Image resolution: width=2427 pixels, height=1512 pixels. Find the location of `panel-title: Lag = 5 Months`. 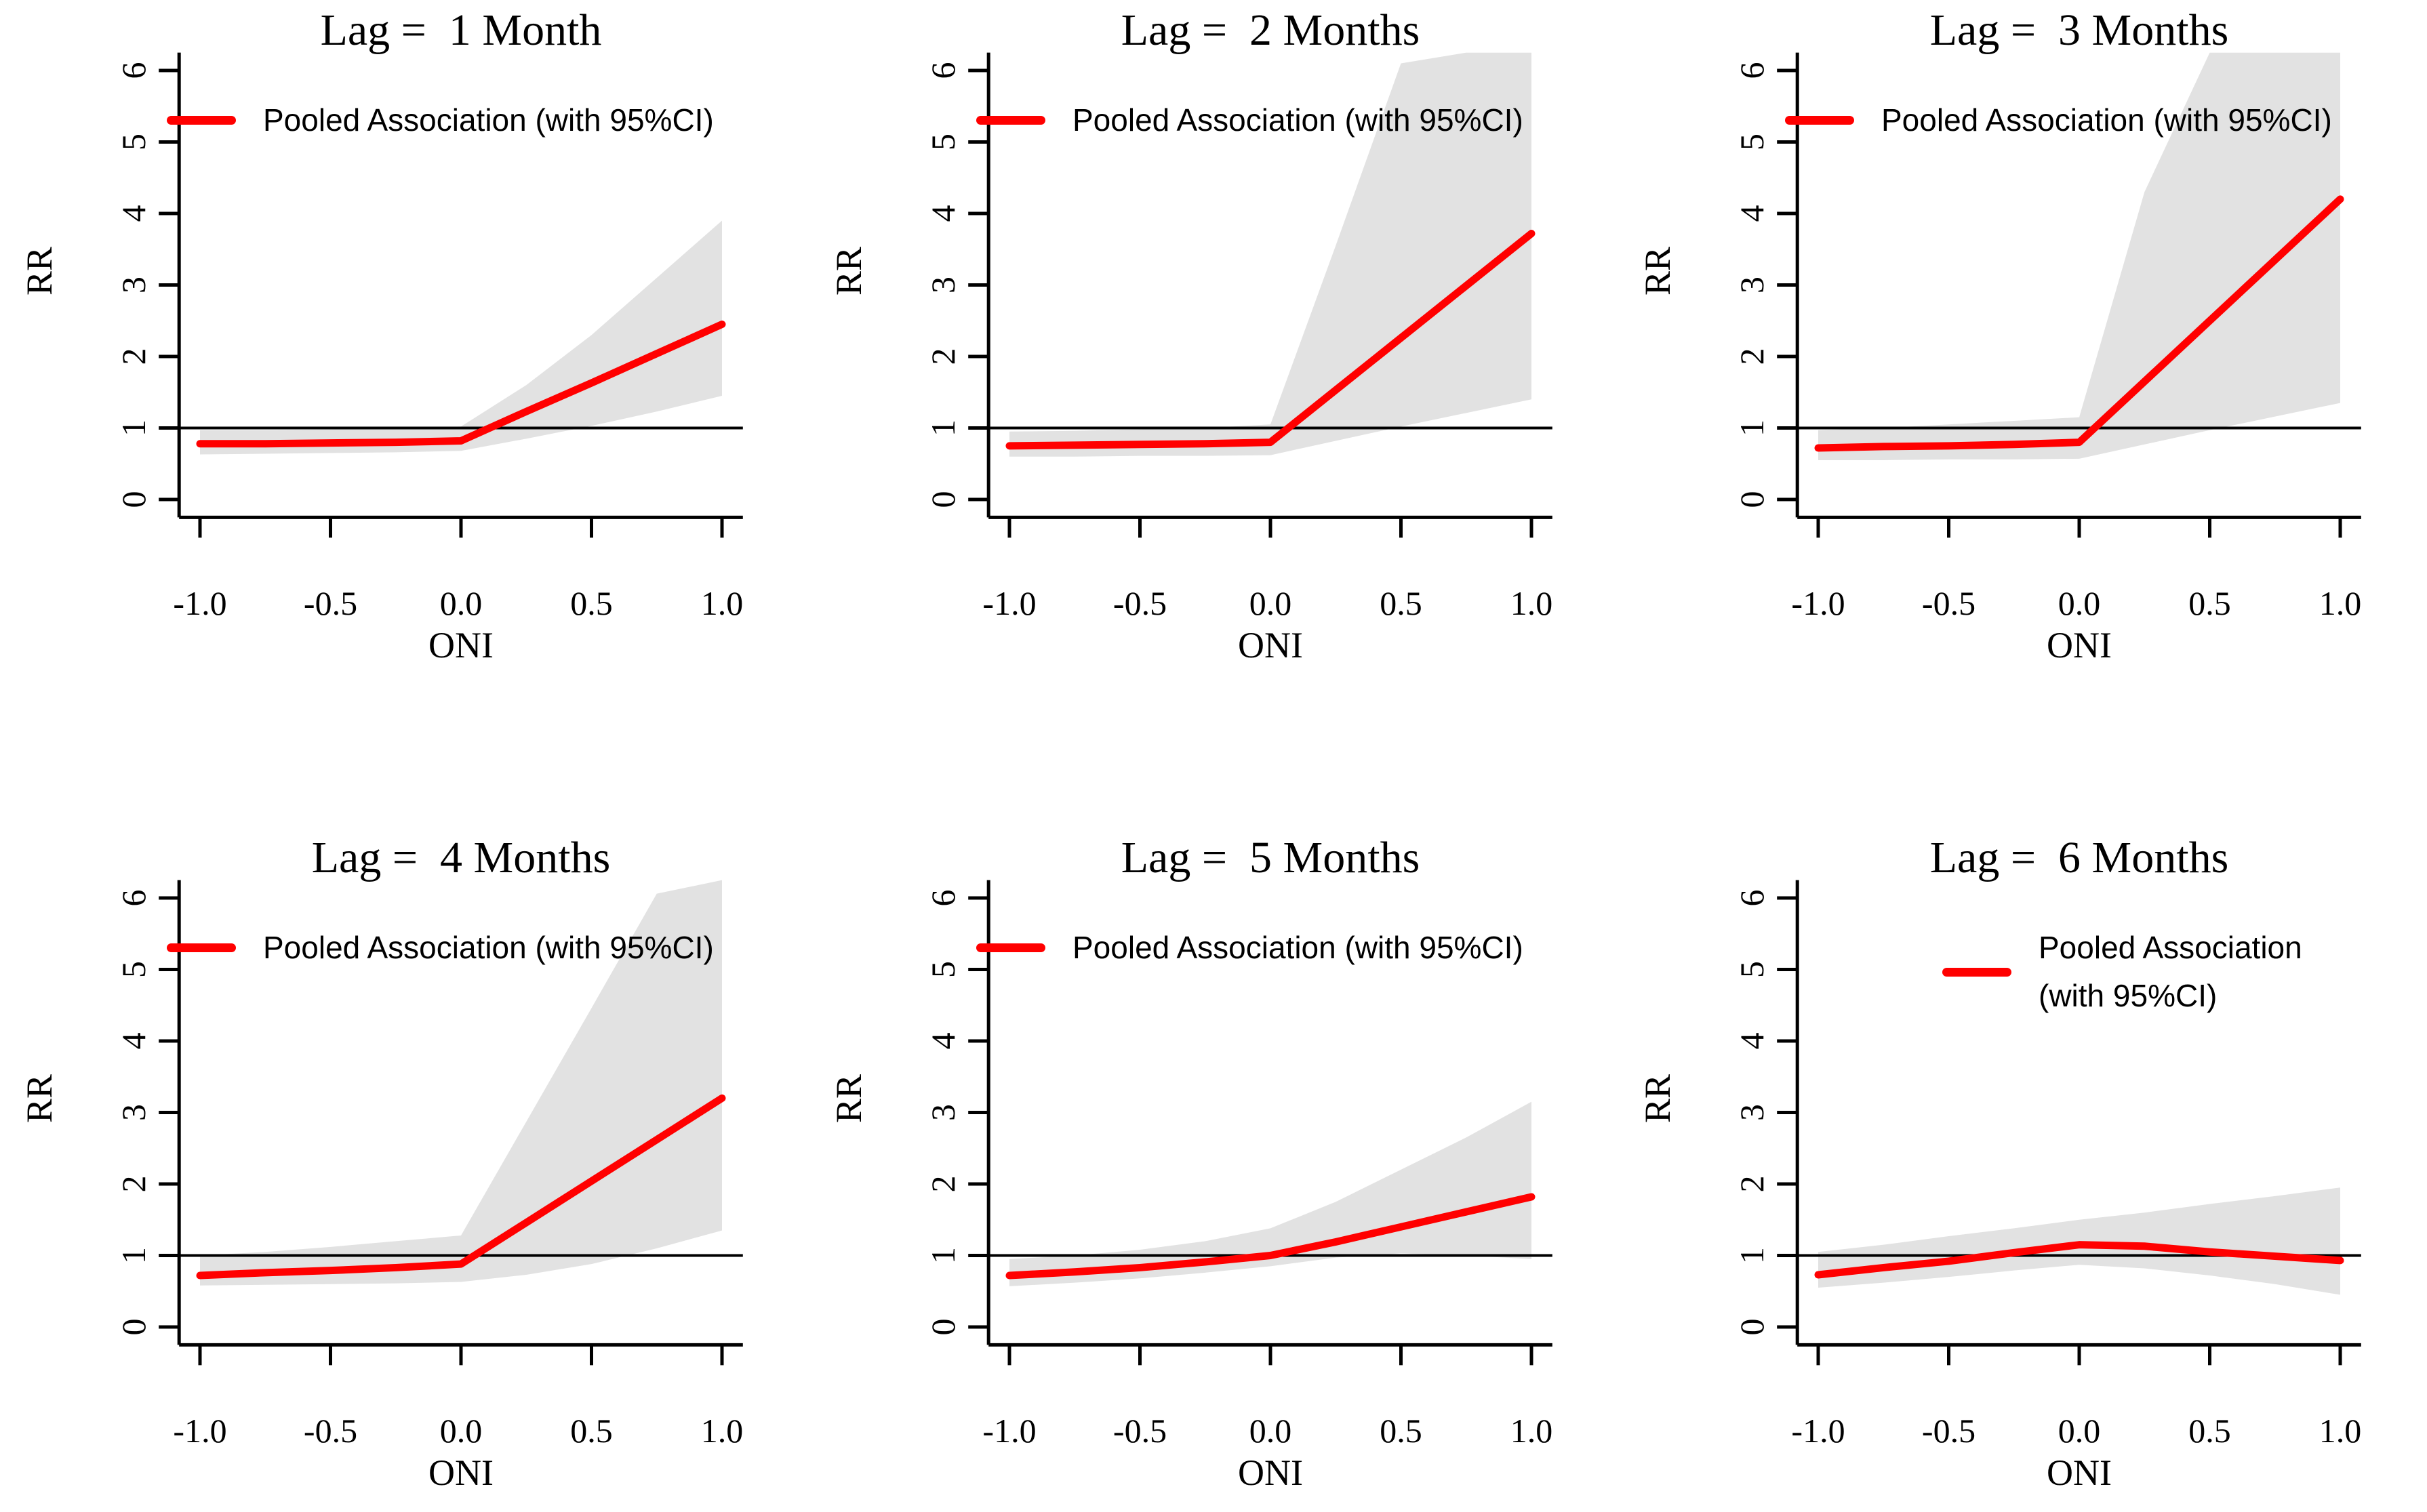

panel-title: Lag = 5 Months is located at coordinates (1270, 857).